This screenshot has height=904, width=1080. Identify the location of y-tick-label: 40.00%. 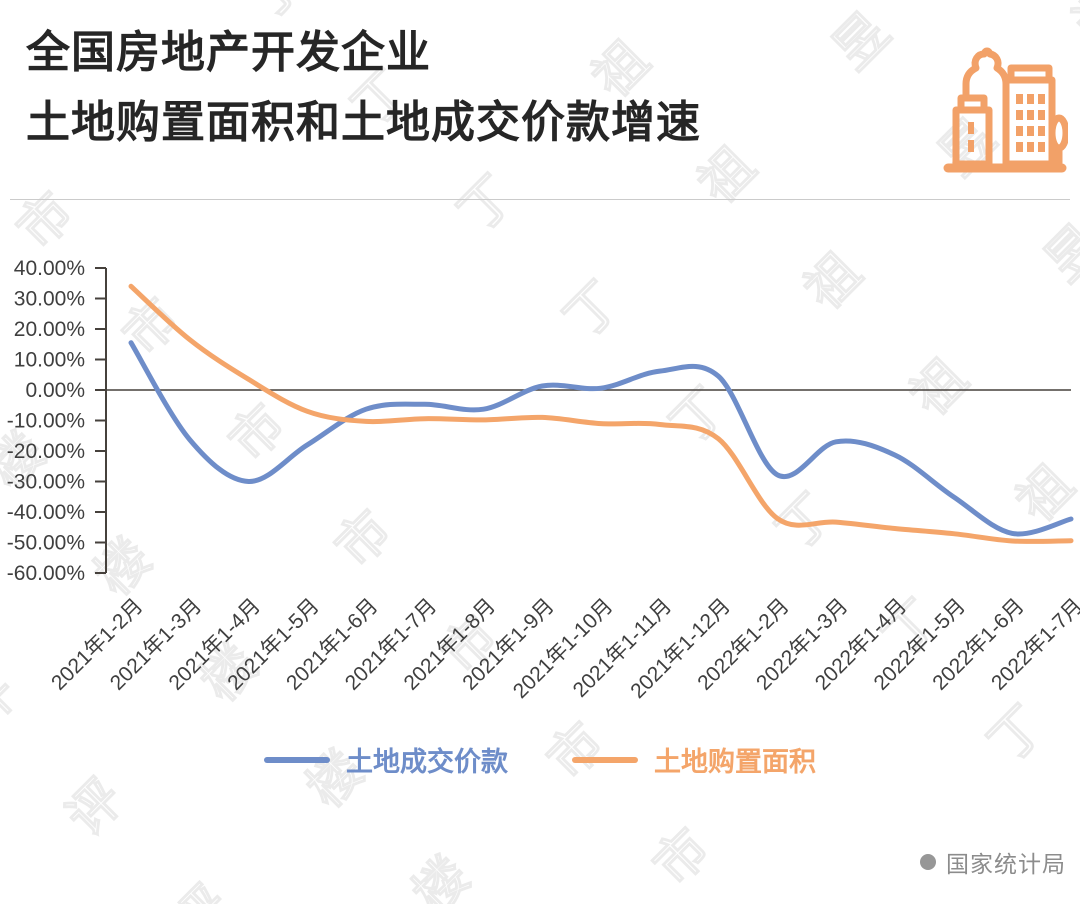
(49, 268).